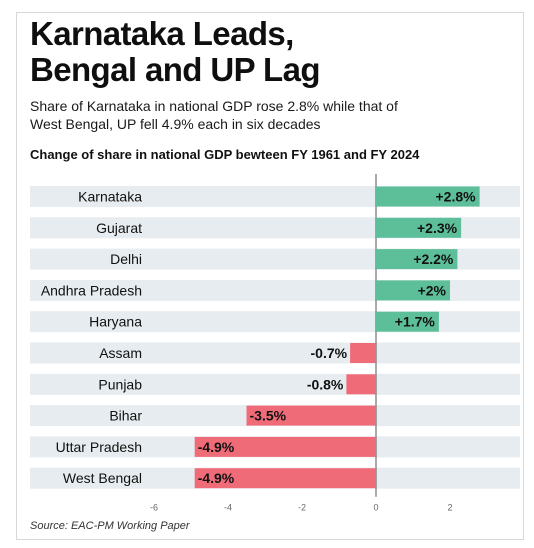  Describe the element at coordinates (228, 508) in the screenshot. I see `x-tick-label: -4` at that location.